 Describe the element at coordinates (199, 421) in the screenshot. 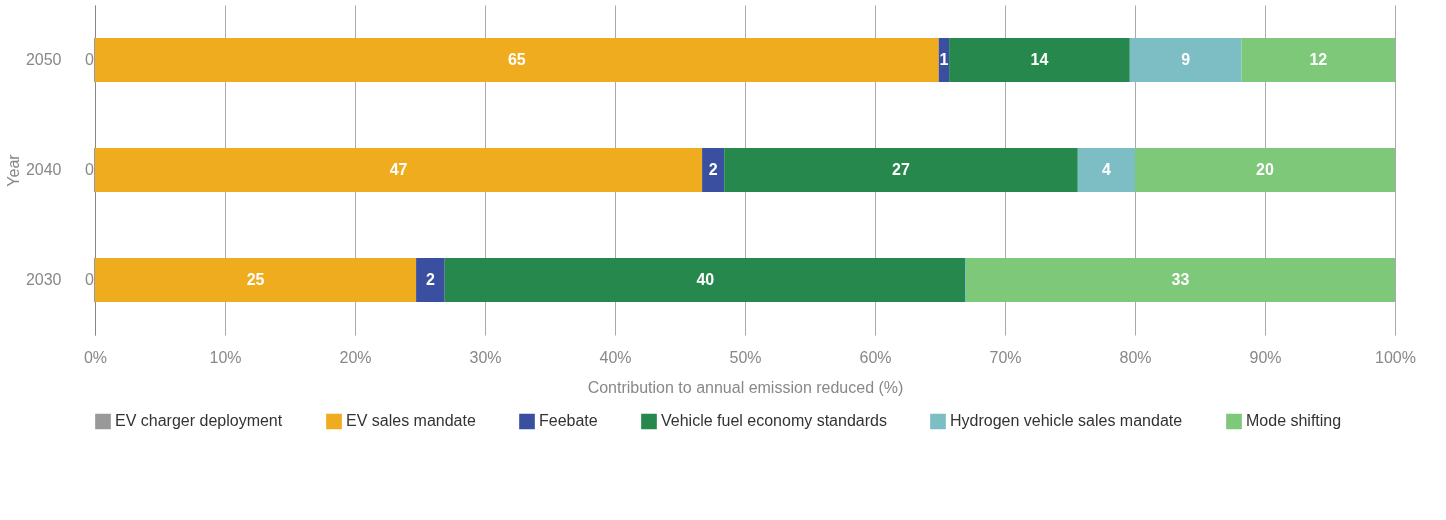

I see `legend-label: EV charger deployment` at that location.